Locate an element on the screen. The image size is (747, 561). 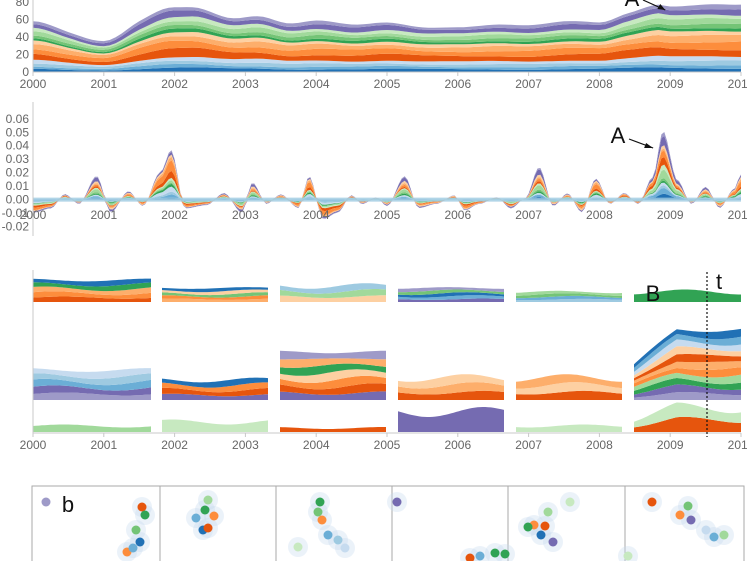
x-tick-label: 2008 is located at coordinates (599, 215).